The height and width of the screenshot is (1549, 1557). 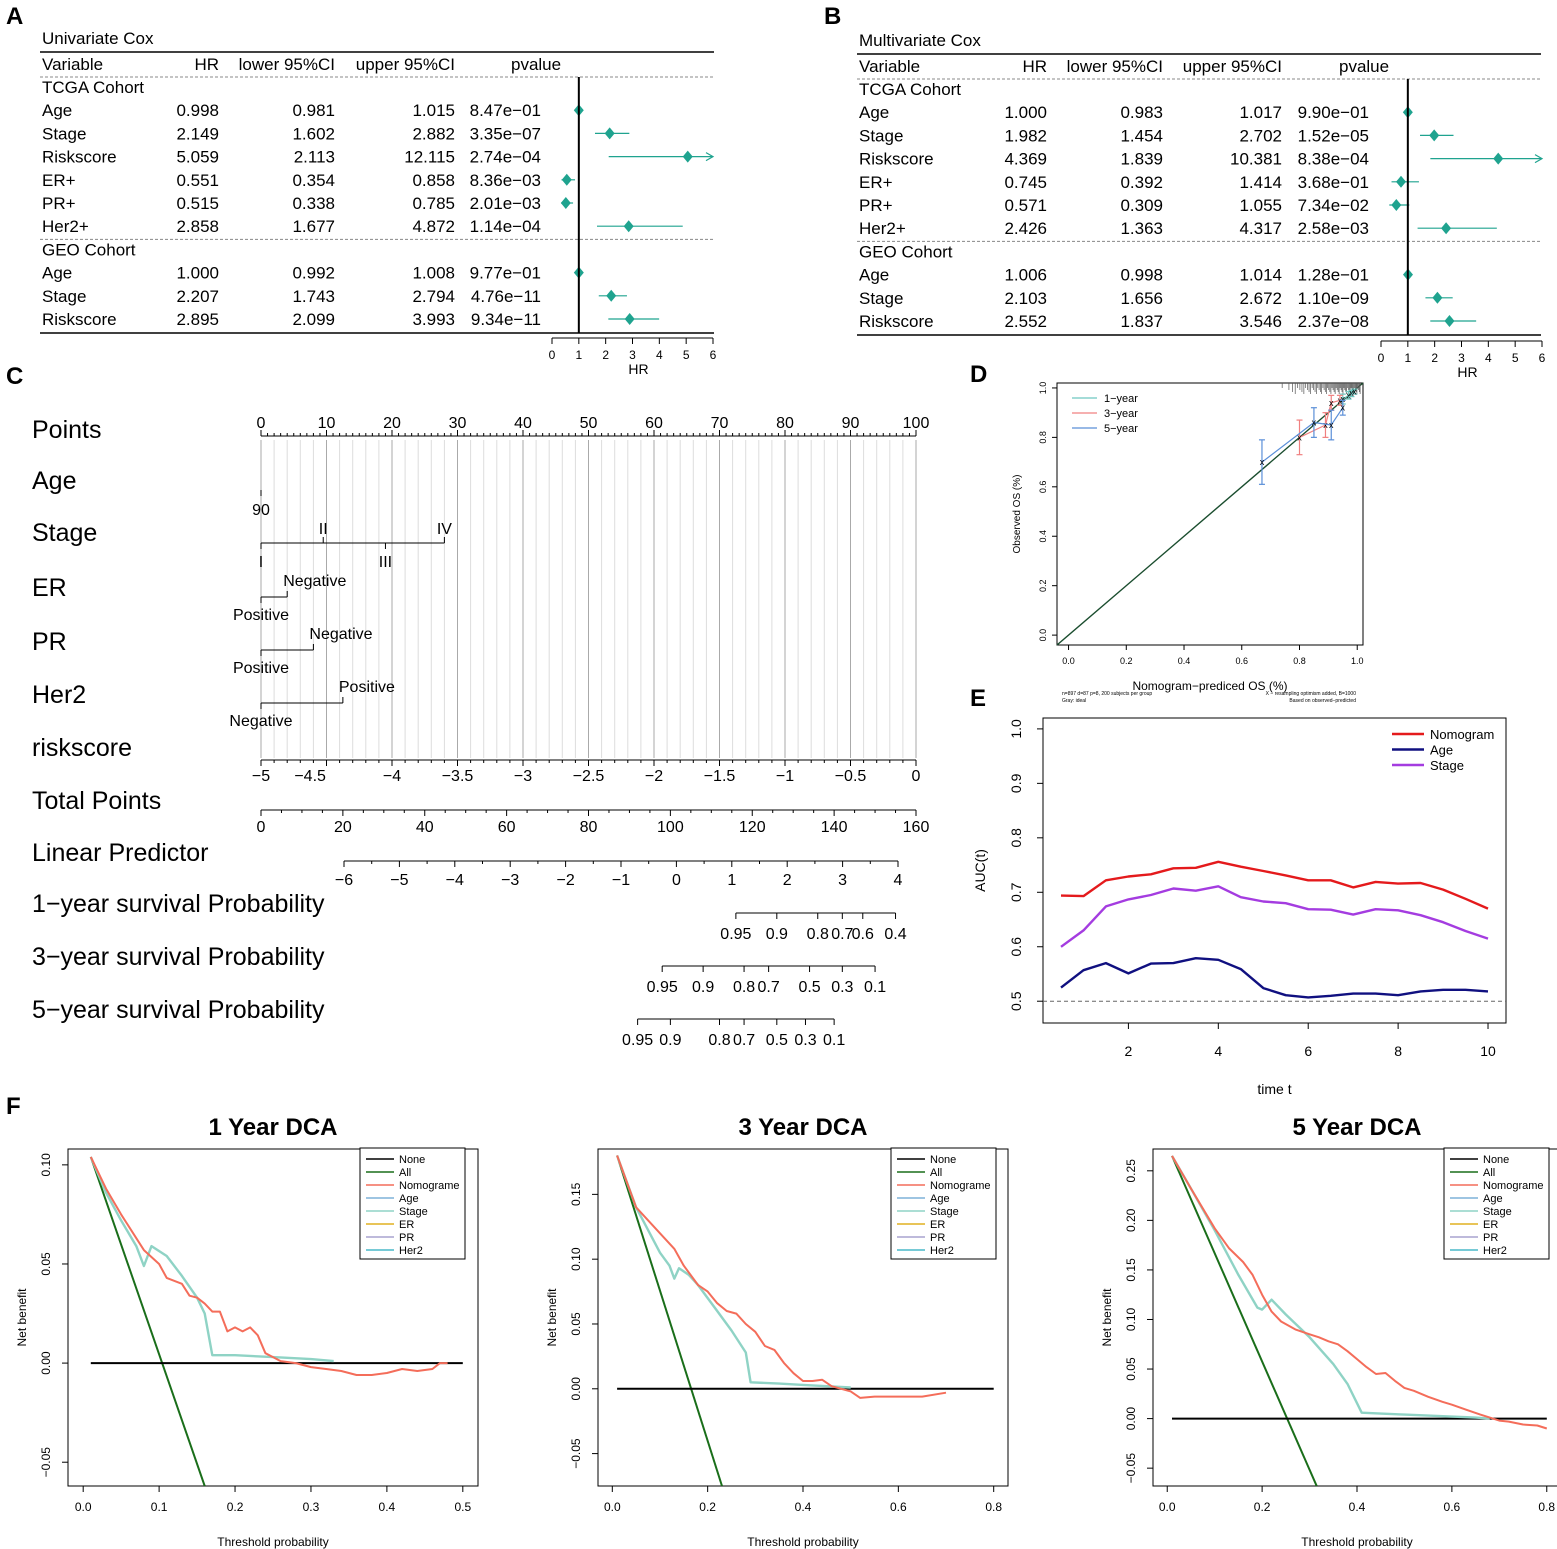 I want to click on row-hr: 0.515, so click(x=197, y=203).